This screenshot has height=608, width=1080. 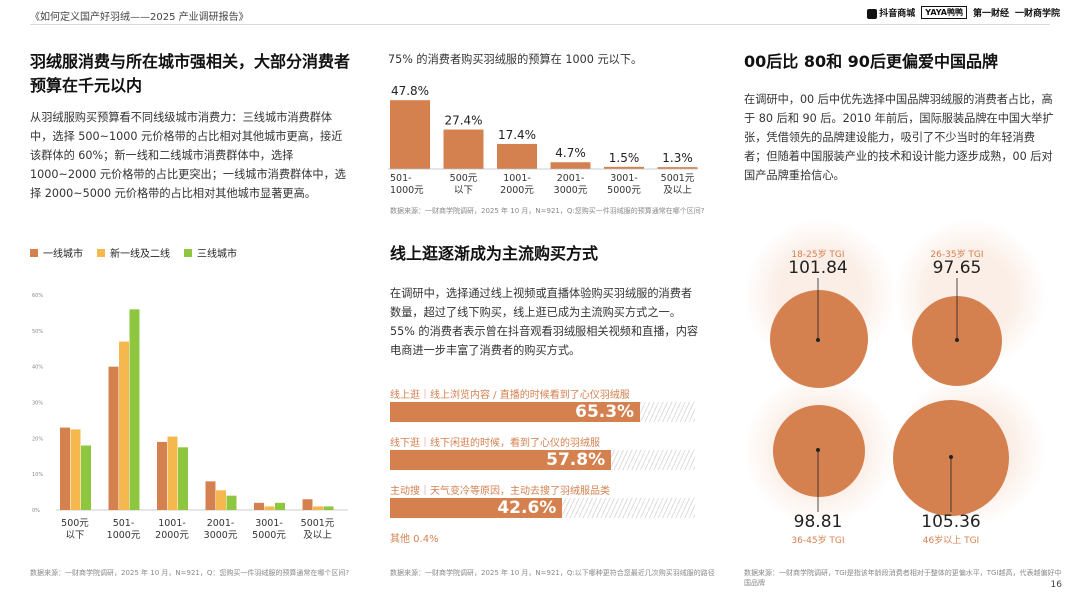 I want to click on budget-value-label: 1.3%, so click(x=677, y=158).